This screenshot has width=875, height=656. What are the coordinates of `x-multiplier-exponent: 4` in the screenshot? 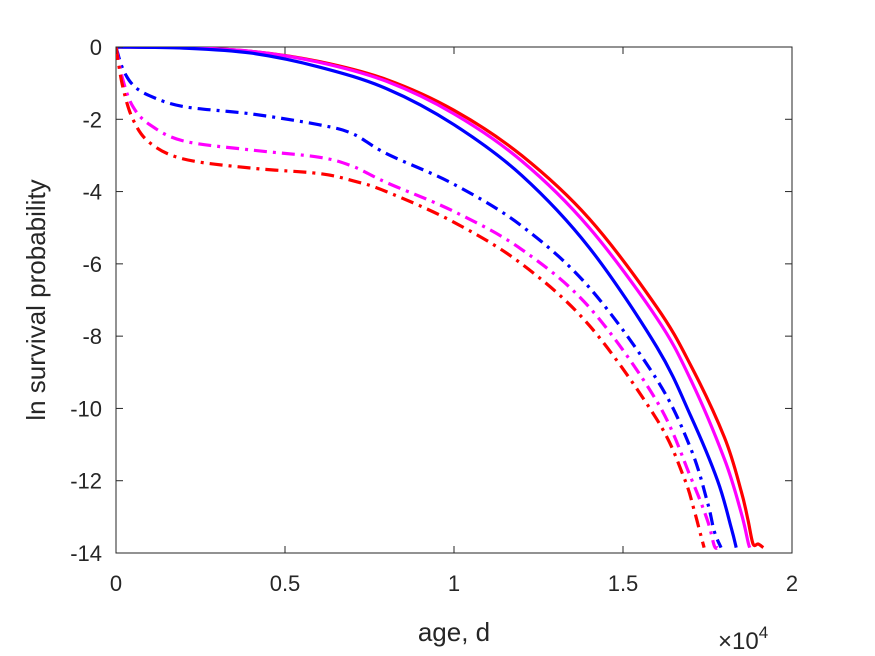 It's located at (763, 632).